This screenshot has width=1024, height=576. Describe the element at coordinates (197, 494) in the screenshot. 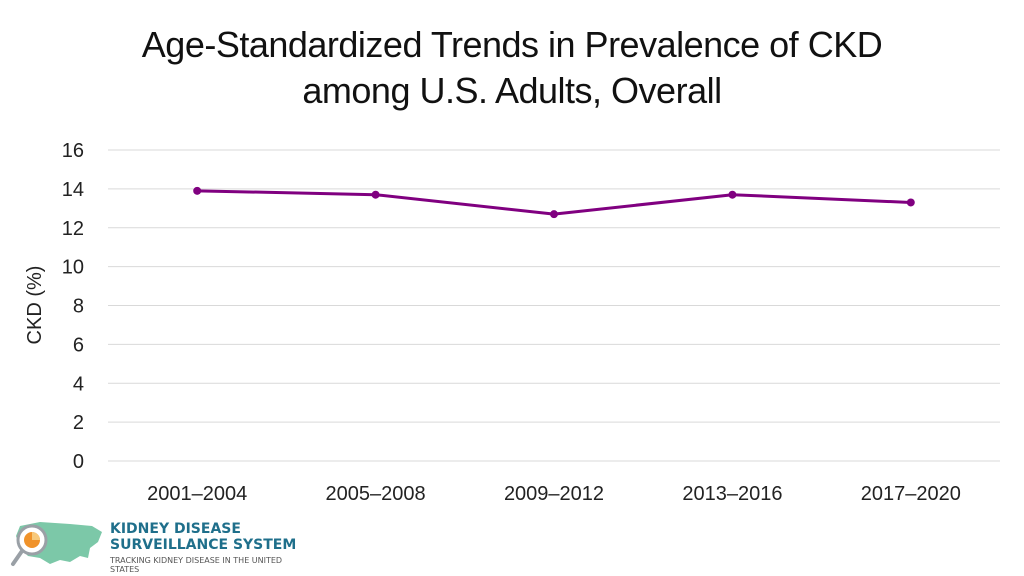

I see `x-tick-label-0: 2001–2004` at that location.